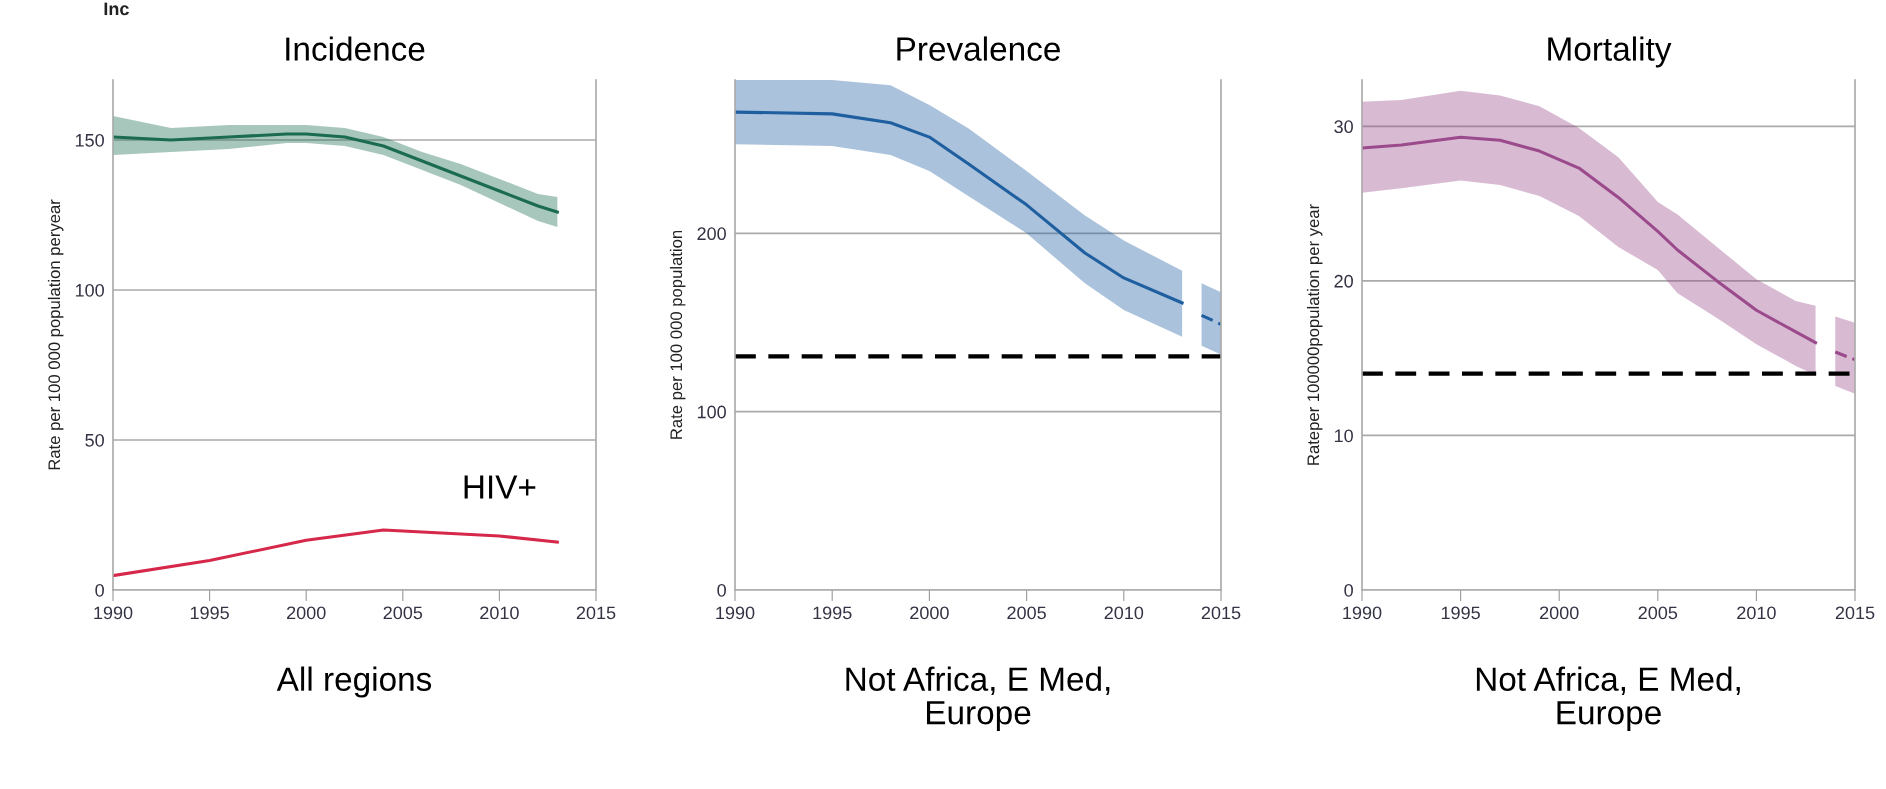 Image resolution: width=1886 pixels, height=789 pixels. What do you see at coordinates (677, 334) in the screenshot?
I see `y-axis-title: Rate per 100 000 population` at bounding box center [677, 334].